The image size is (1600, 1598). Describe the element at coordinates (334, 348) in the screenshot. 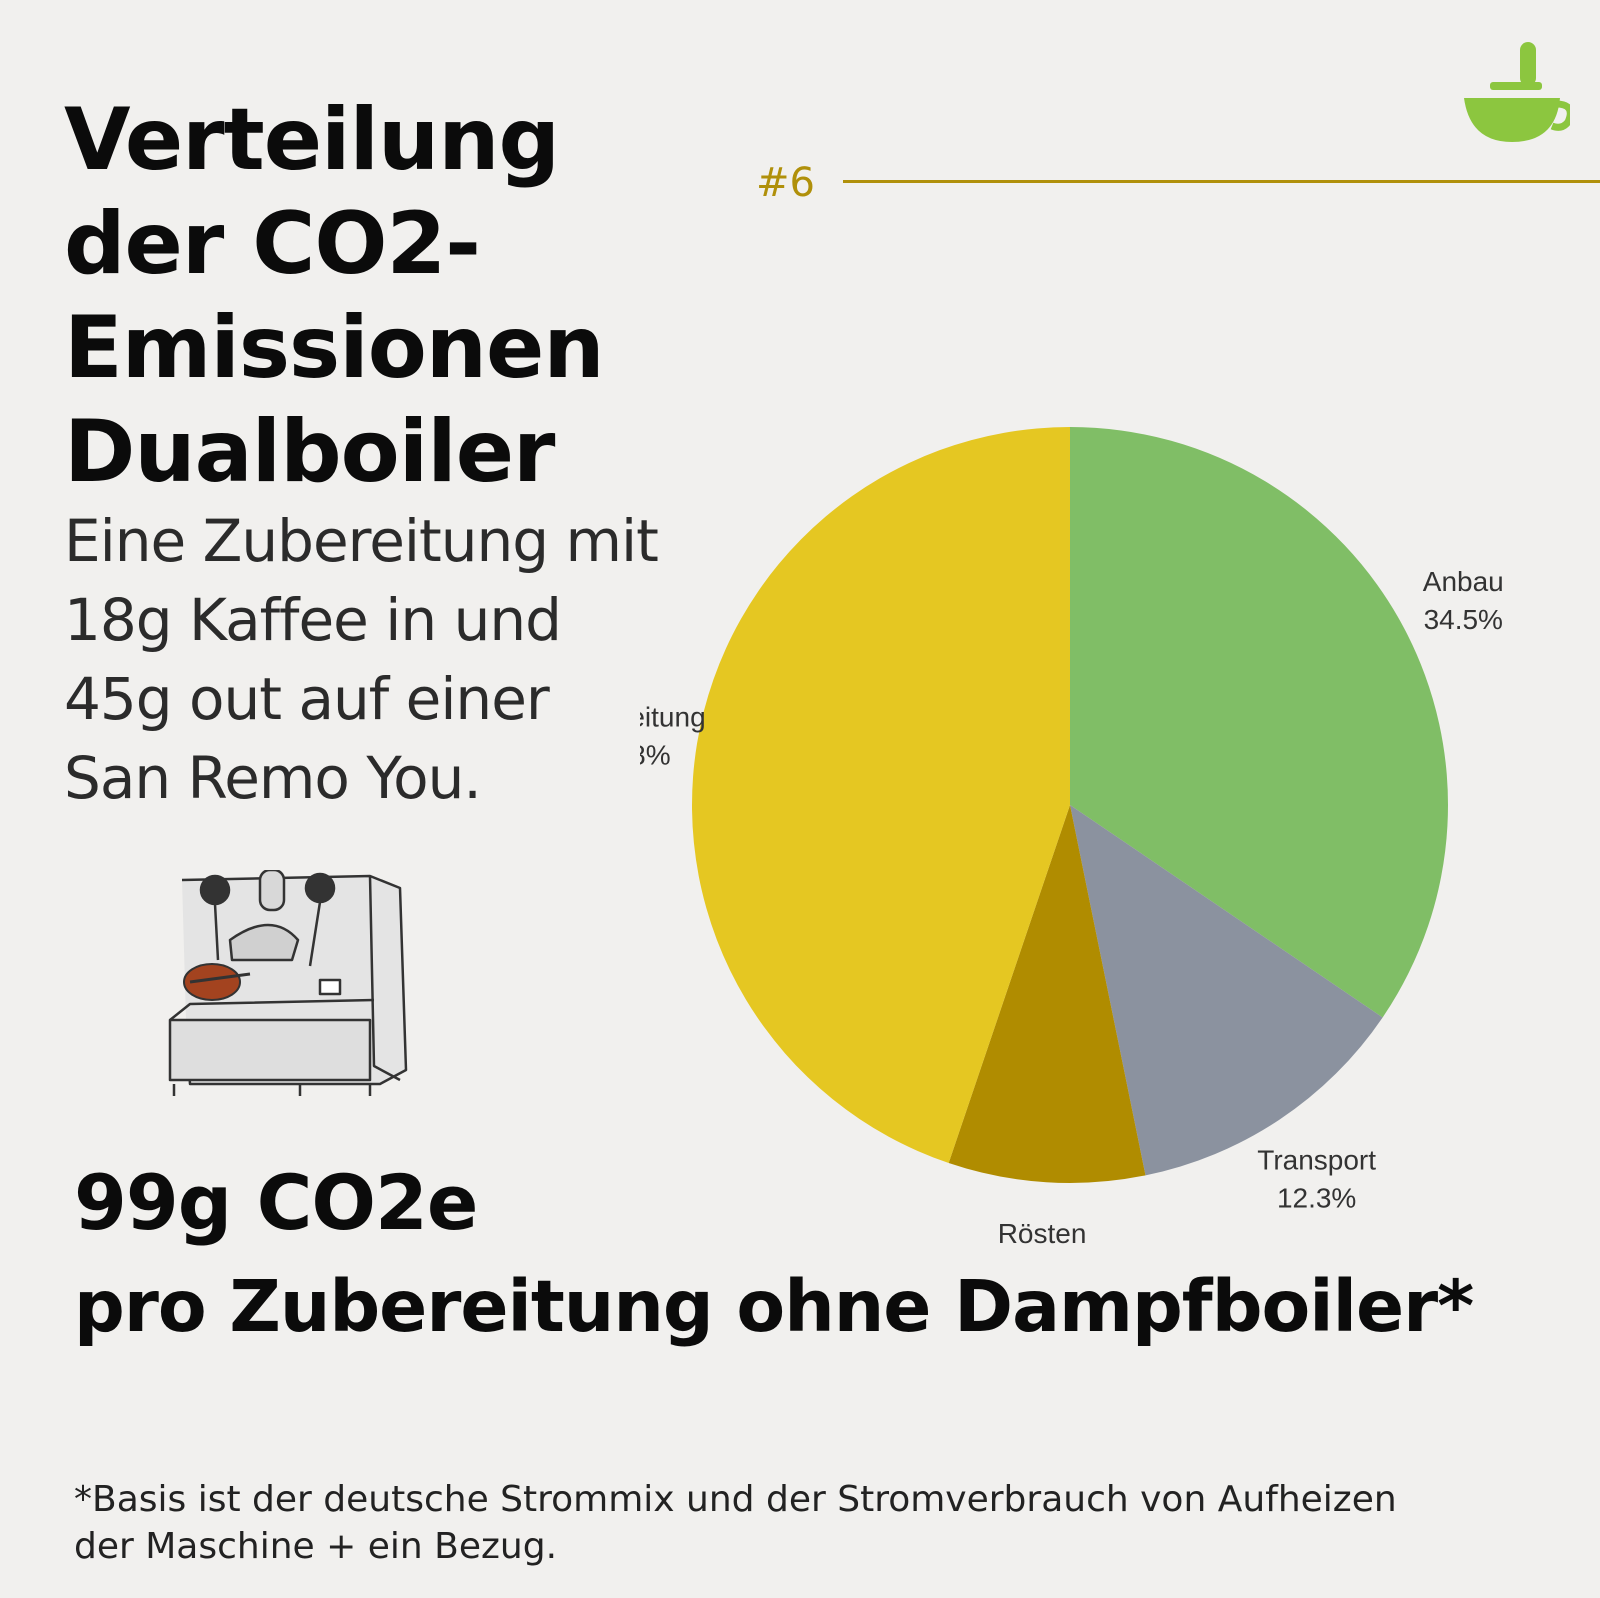

I see `title-line: Emissionen` at that location.